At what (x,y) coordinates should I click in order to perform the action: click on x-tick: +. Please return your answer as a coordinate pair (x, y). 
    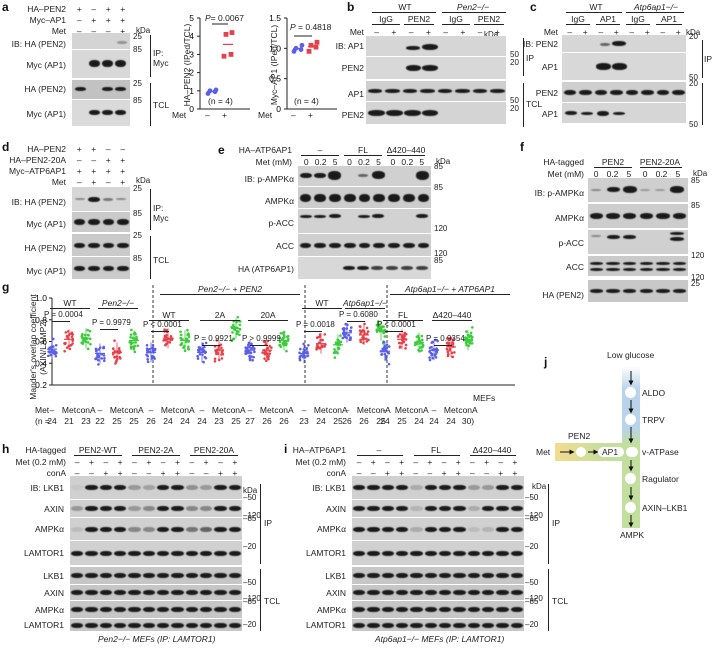
    Looking at the image, I should click on (310, 115).